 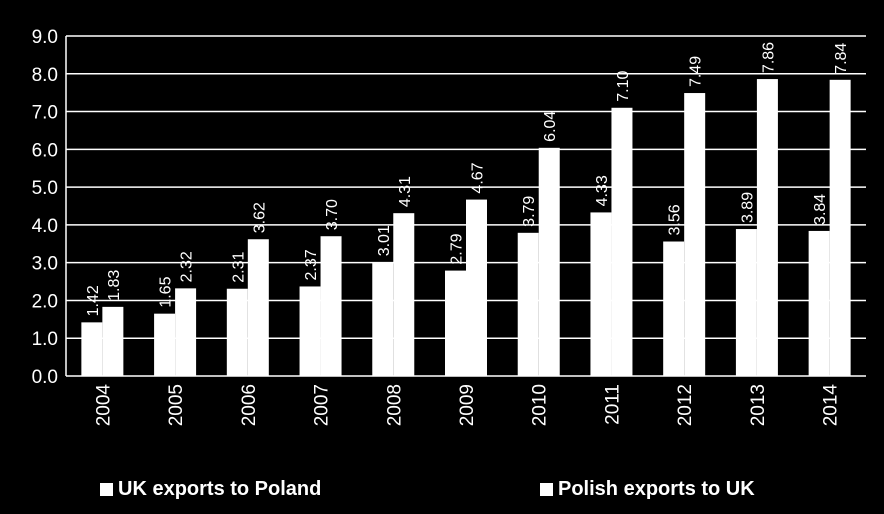 What do you see at coordinates (623, 86) in the screenshot?
I see `data-label: 7.10` at bounding box center [623, 86].